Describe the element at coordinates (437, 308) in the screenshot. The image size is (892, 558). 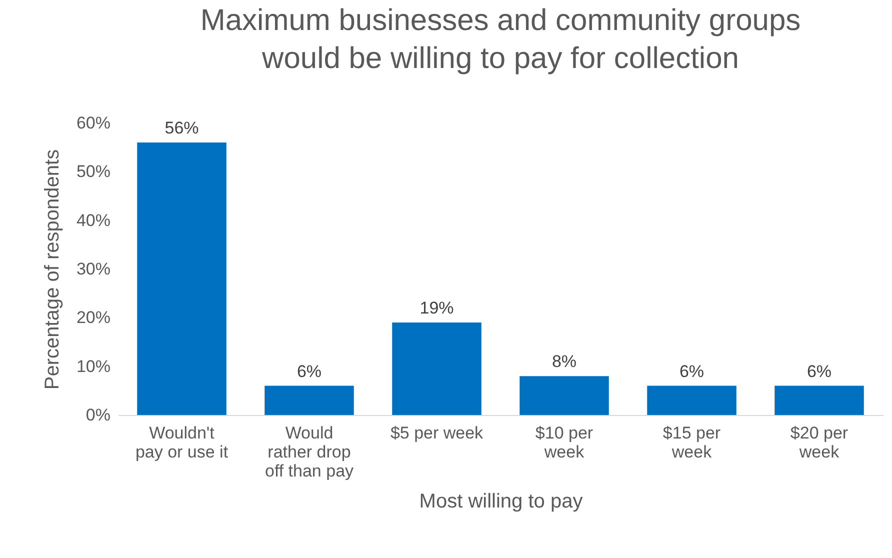
I see `data-label: 19%` at that location.